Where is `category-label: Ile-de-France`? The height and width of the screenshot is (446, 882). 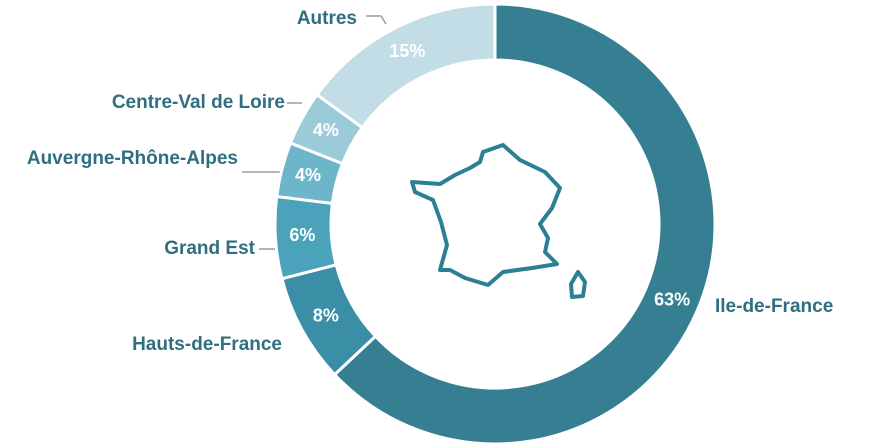 category-label: Ile-de-France is located at coordinates (774, 306).